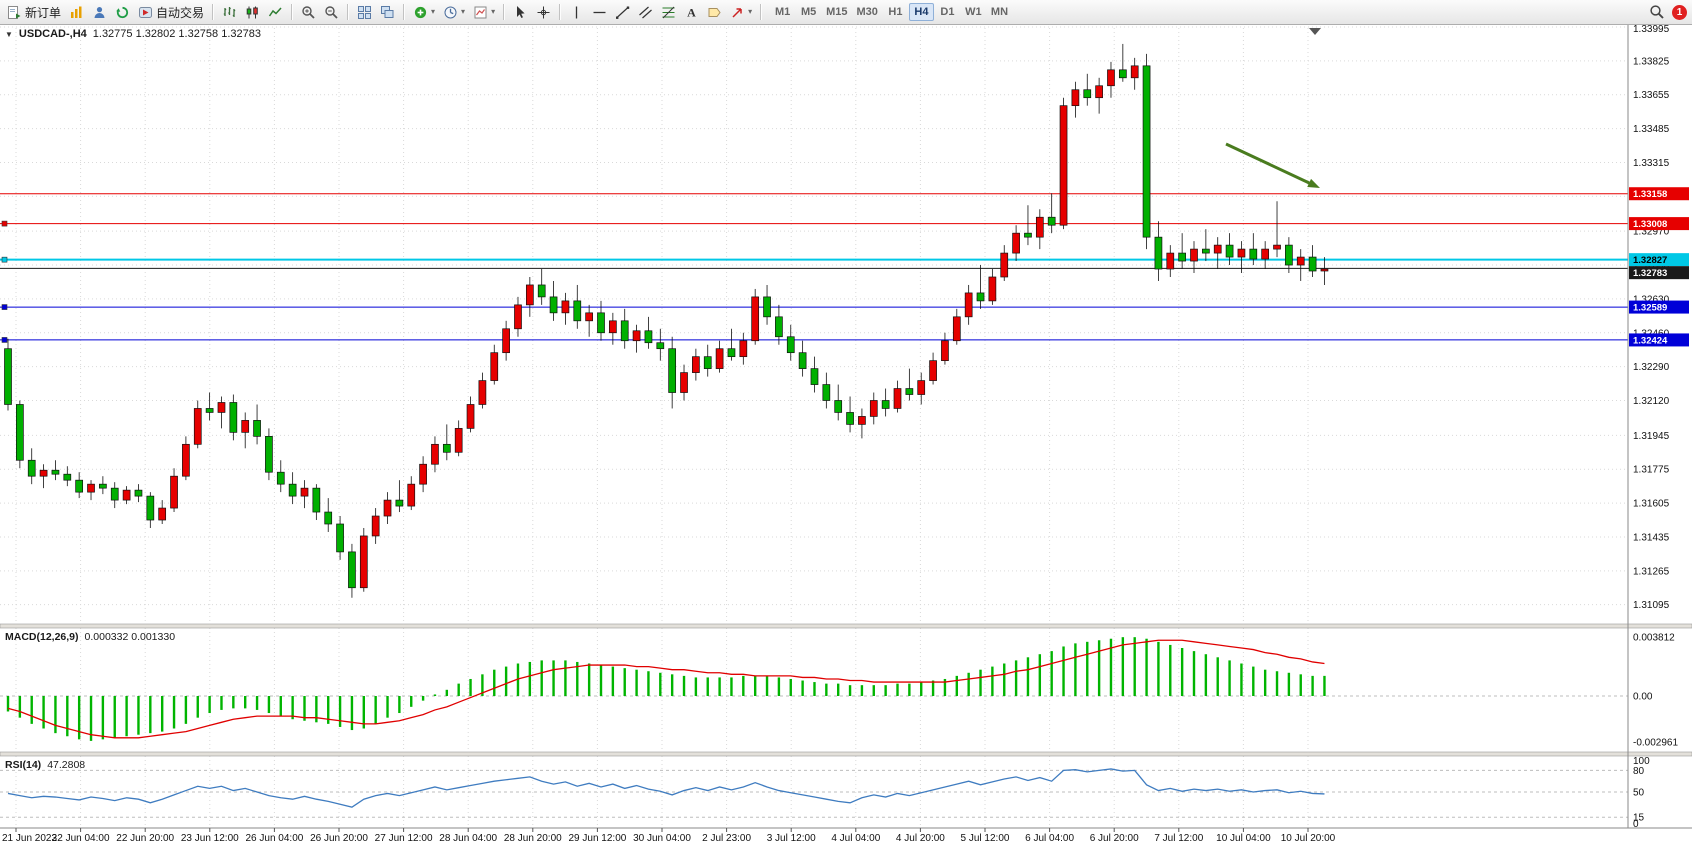  I want to click on fibonacci-icon, so click(668, 12).